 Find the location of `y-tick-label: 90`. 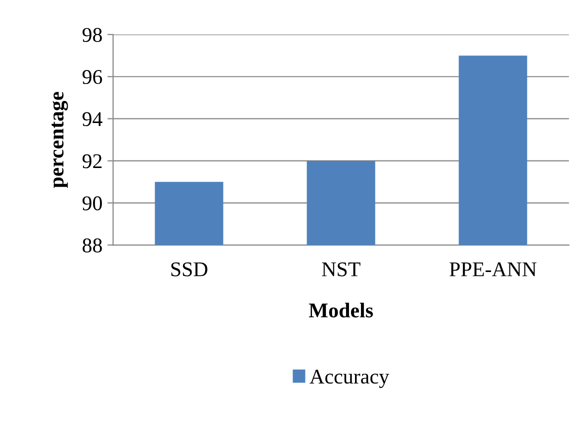

y-tick-label: 90 is located at coordinates (92, 203).